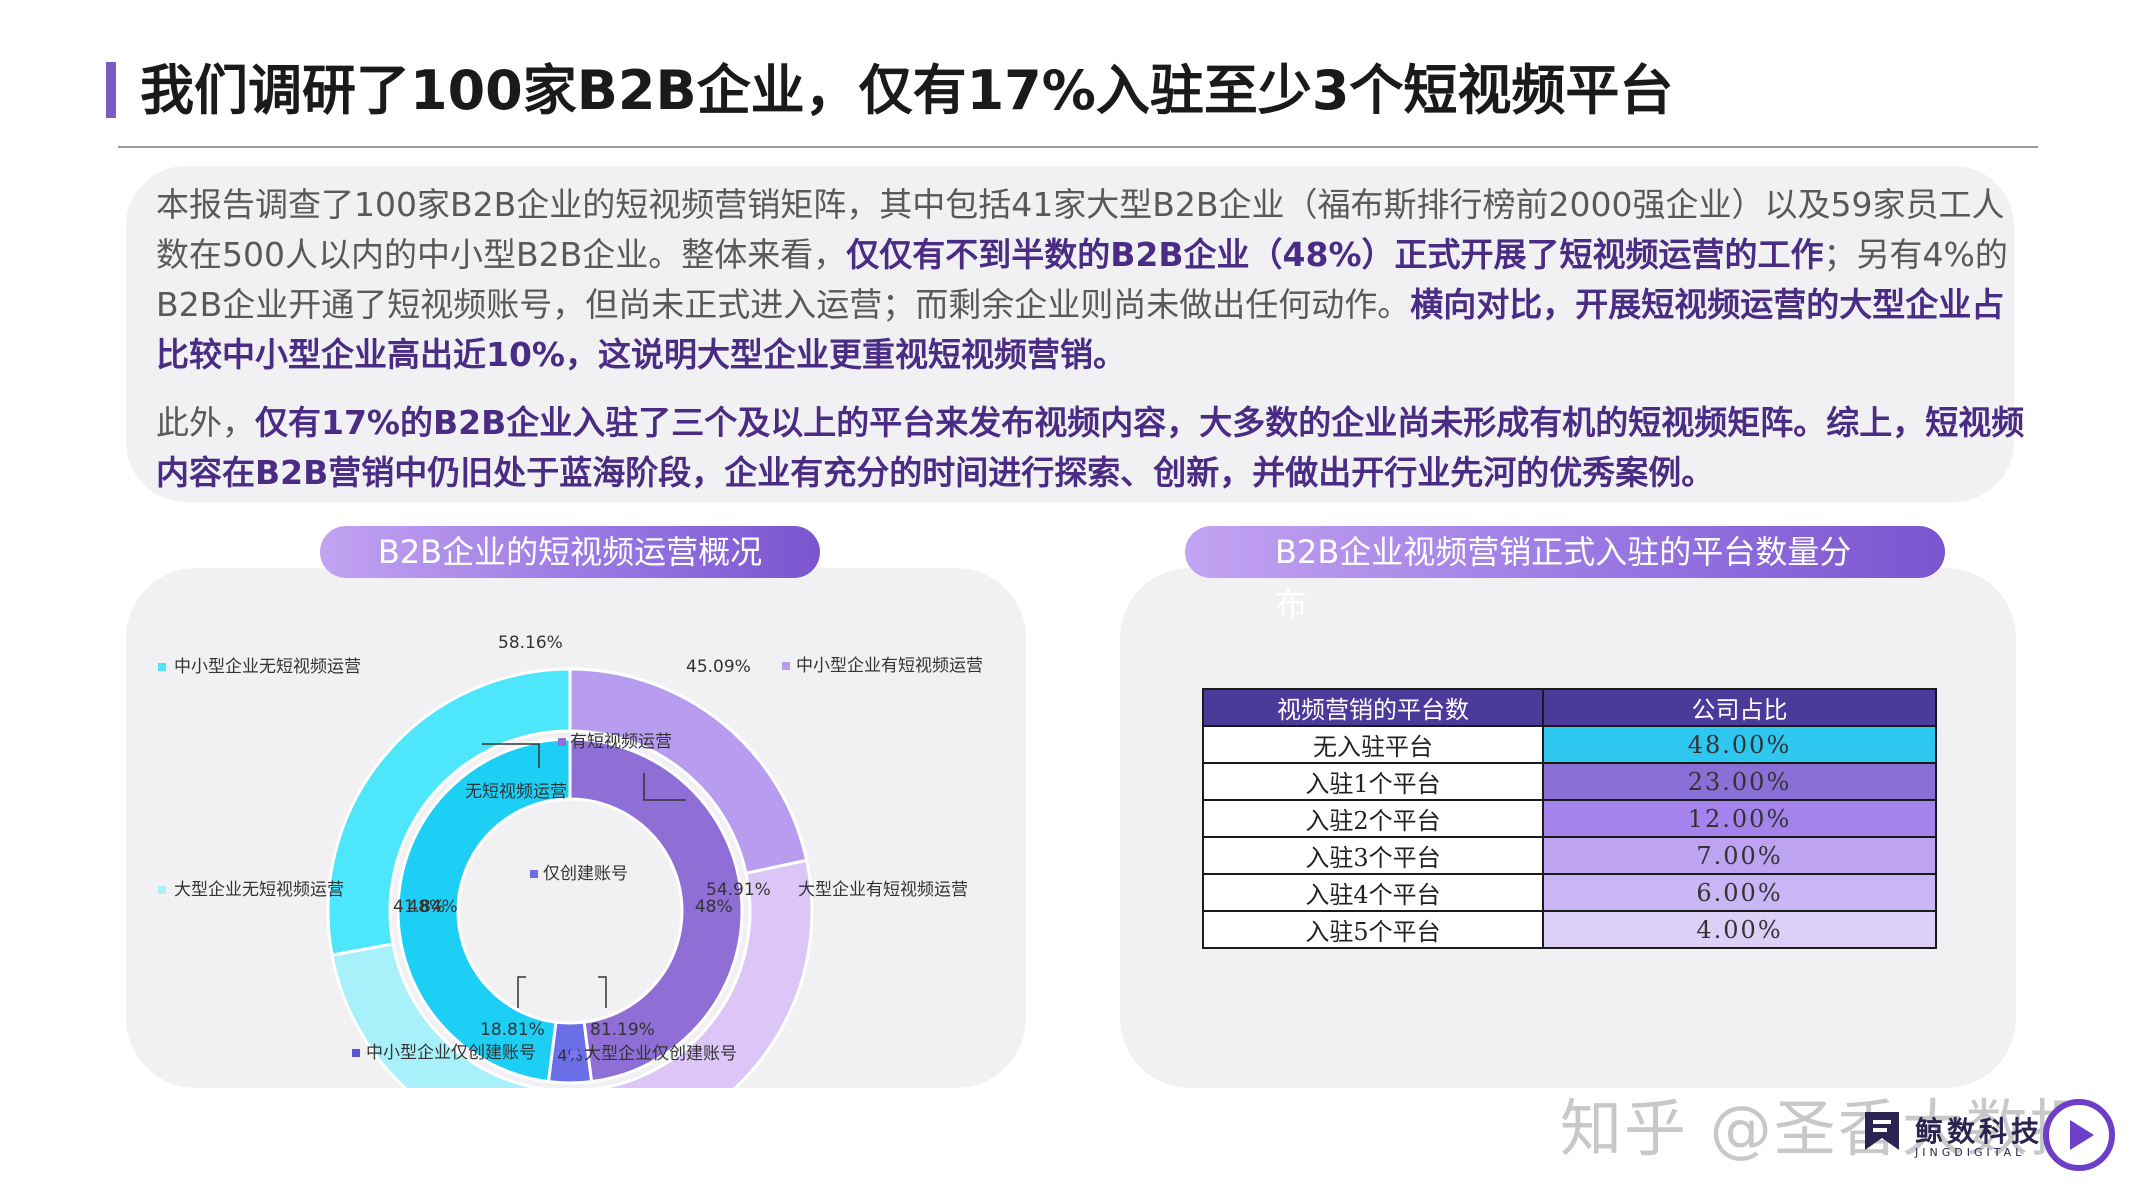 Image resolution: width=2133 pixels, height=1200 pixels. What do you see at coordinates (889, 666) in the screenshot?
I see `outer-name-sme-has: 中小型企业有短视频运营` at bounding box center [889, 666].